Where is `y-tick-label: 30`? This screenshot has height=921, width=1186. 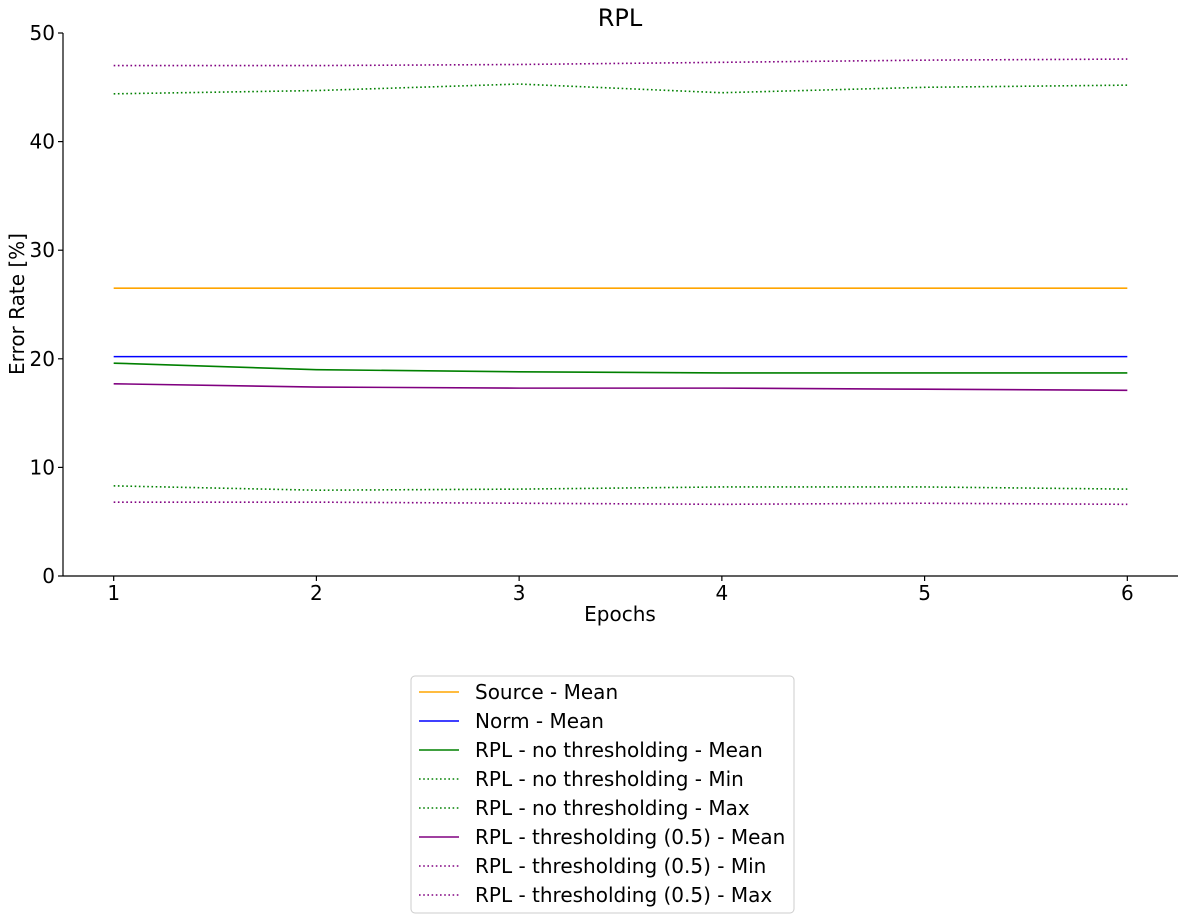 y-tick-label: 30 is located at coordinates (42, 250).